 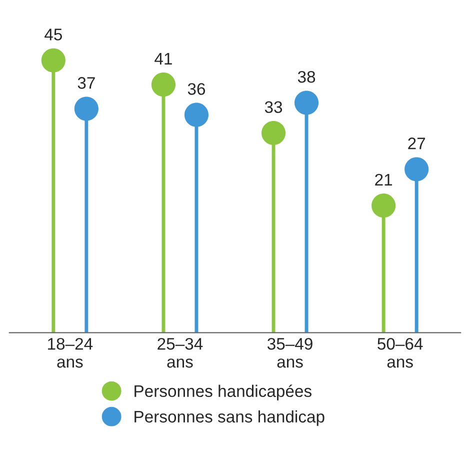 I want to click on data-label: 45, so click(x=53, y=34).